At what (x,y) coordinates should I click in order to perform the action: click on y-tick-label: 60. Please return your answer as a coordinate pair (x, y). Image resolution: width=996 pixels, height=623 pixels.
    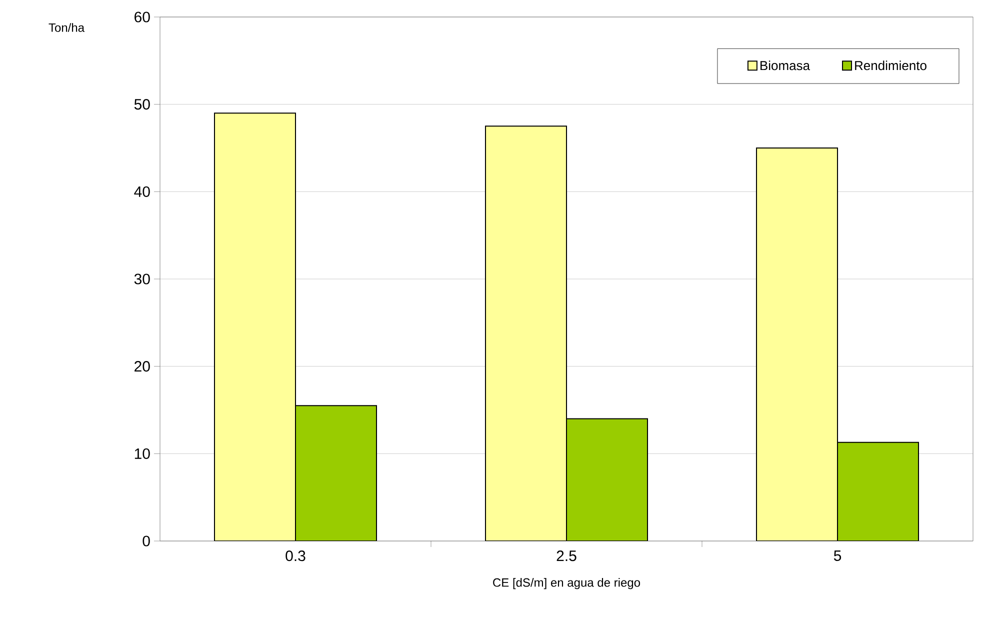
    Looking at the image, I should click on (142, 17).